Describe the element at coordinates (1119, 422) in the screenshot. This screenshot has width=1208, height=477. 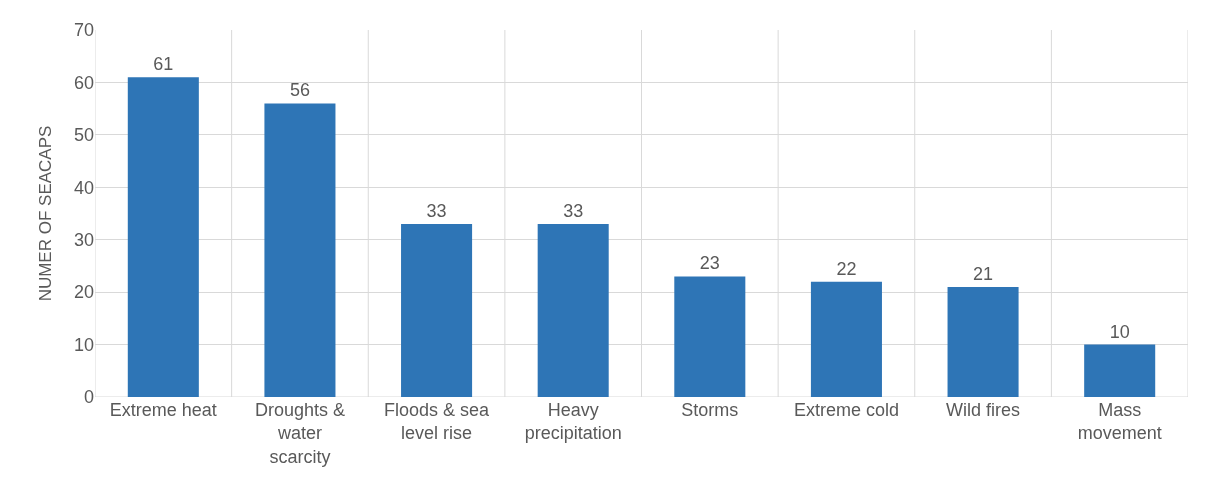
I see `x-tick-label: Mass movement` at that location.